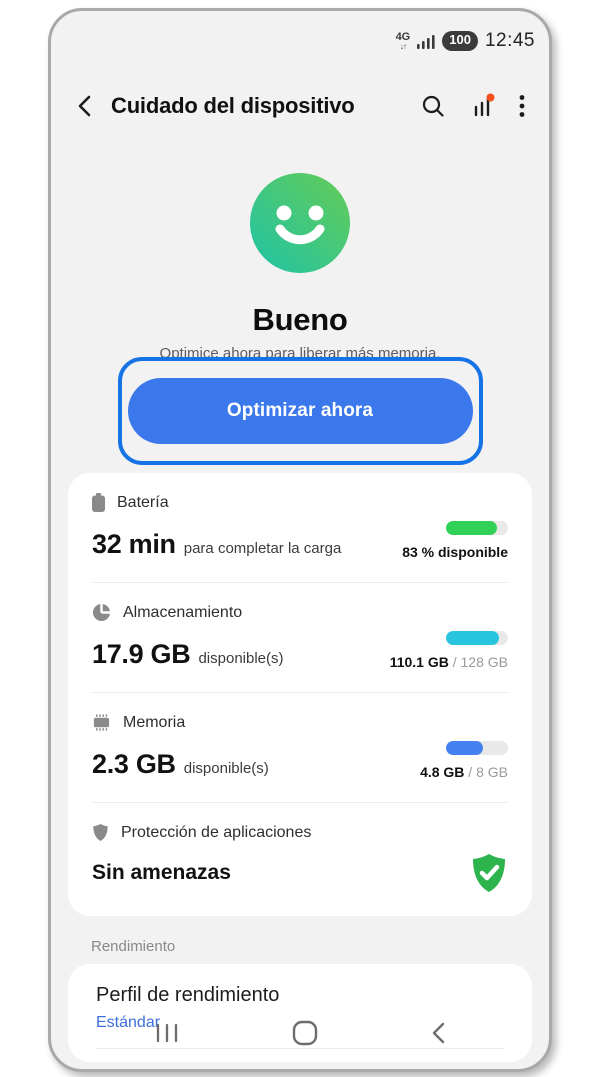 Image resolution: width=600 pixels, height=1077 pixels. Describe the element at coordinates (134, 544) in the screenshot. I see `battery-value: 32 min` at that location.